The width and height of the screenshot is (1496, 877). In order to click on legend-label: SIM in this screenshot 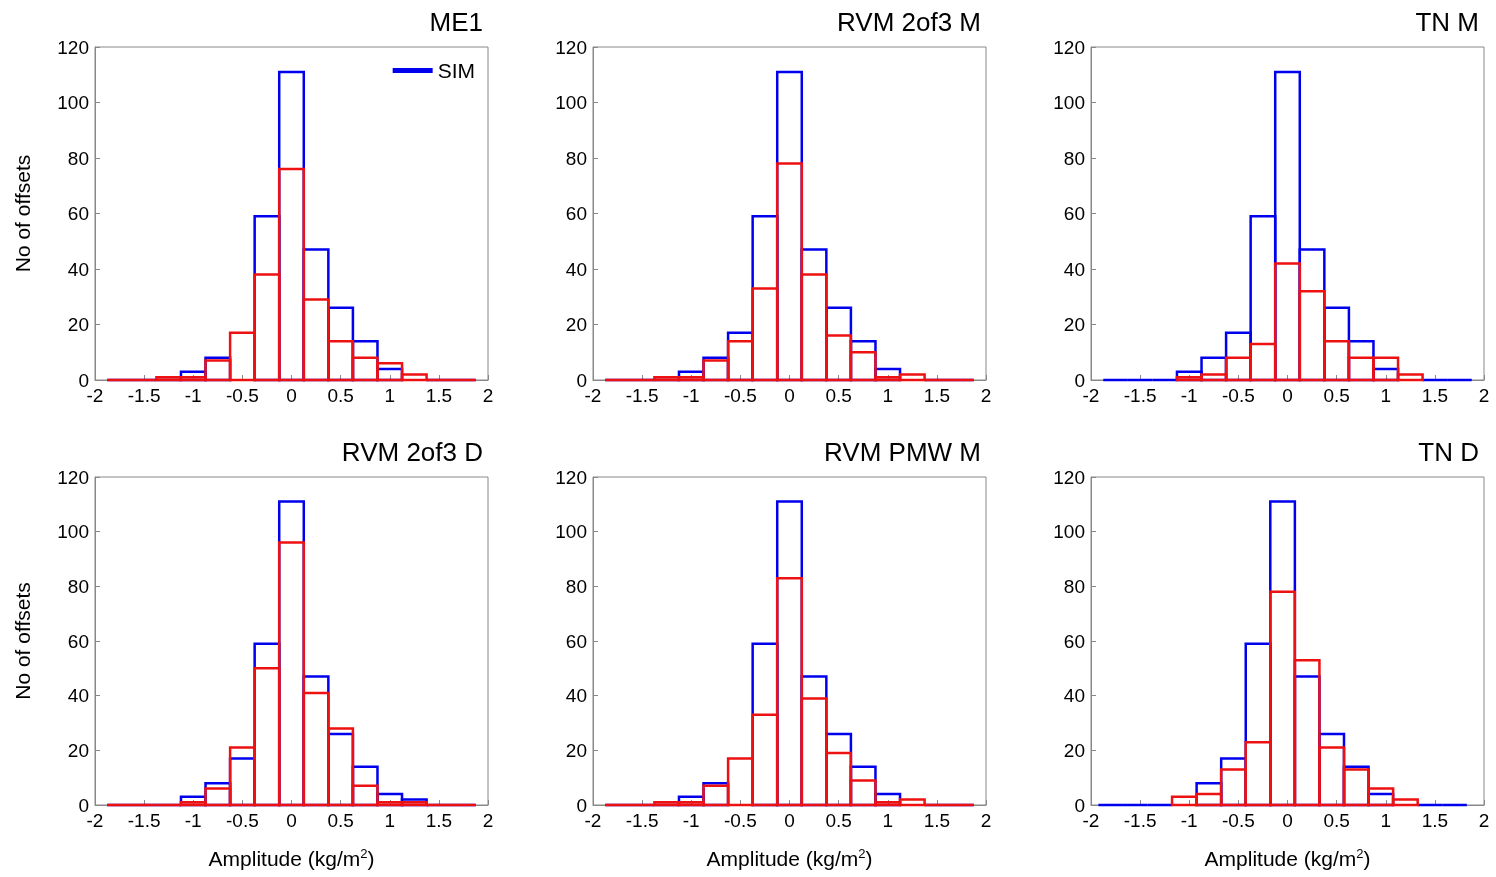, I will do `click(456, 70)`.